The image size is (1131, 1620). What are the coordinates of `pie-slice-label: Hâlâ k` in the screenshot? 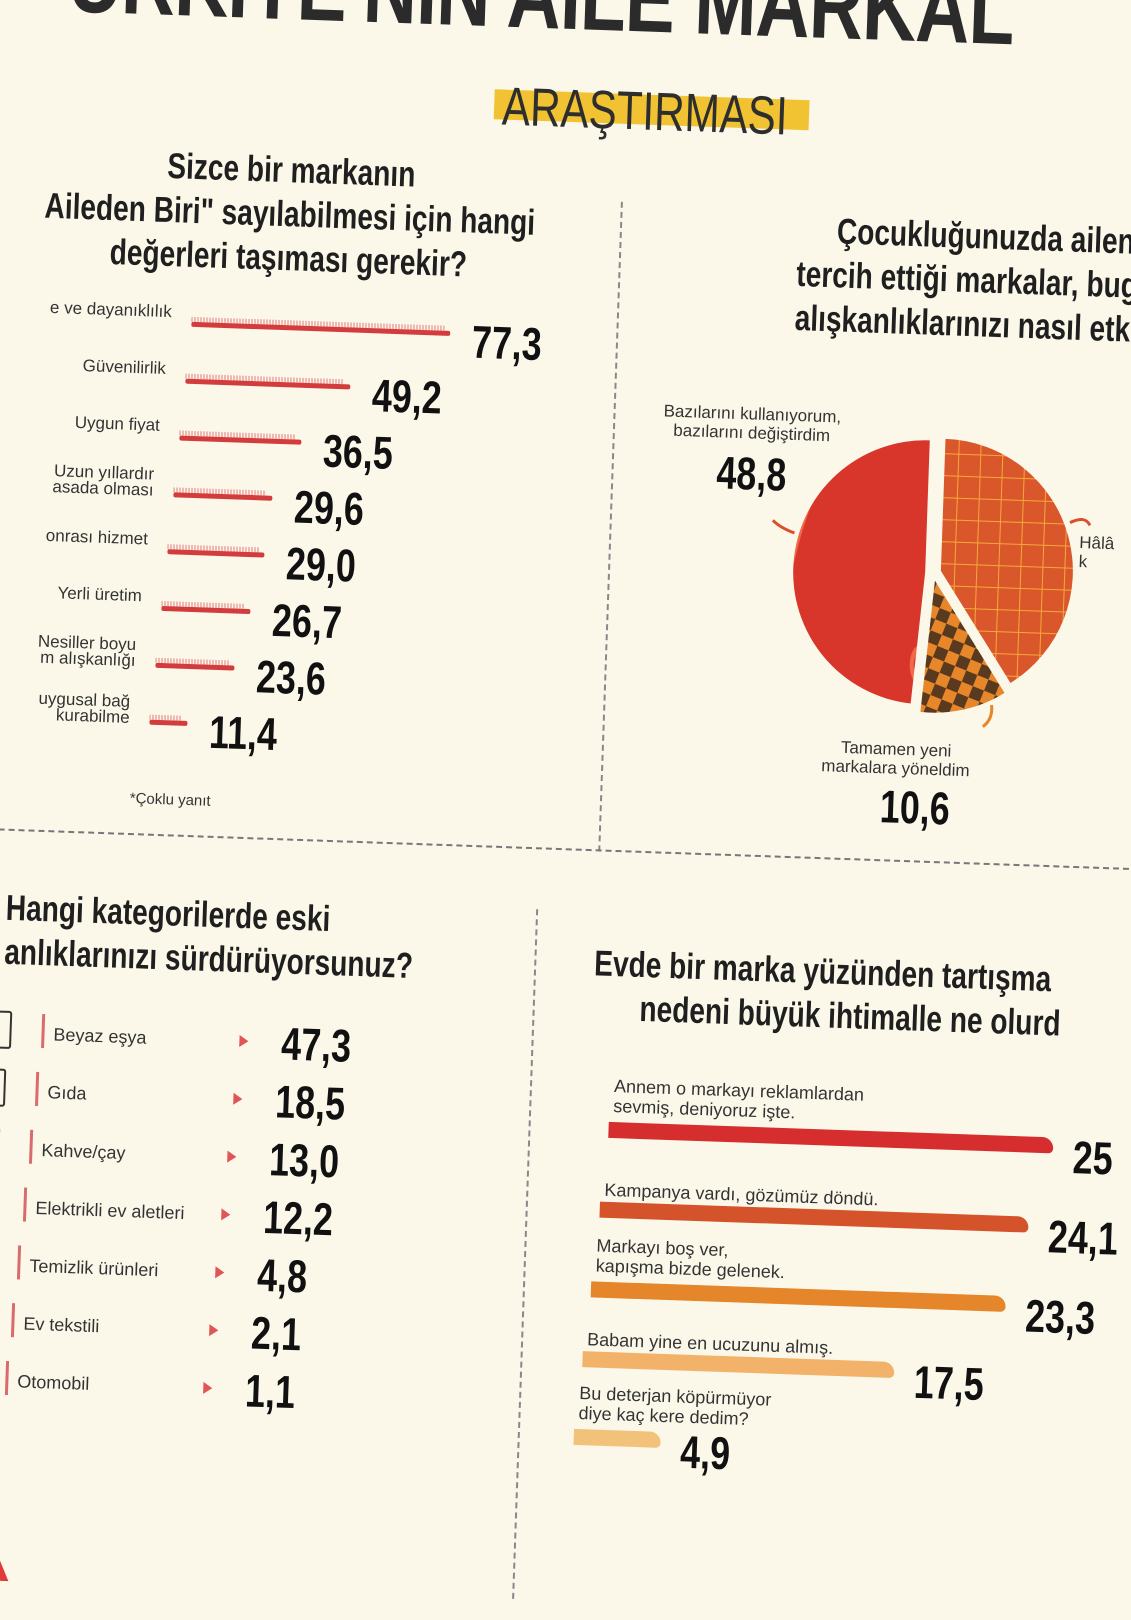 It's located at (1096, 552).